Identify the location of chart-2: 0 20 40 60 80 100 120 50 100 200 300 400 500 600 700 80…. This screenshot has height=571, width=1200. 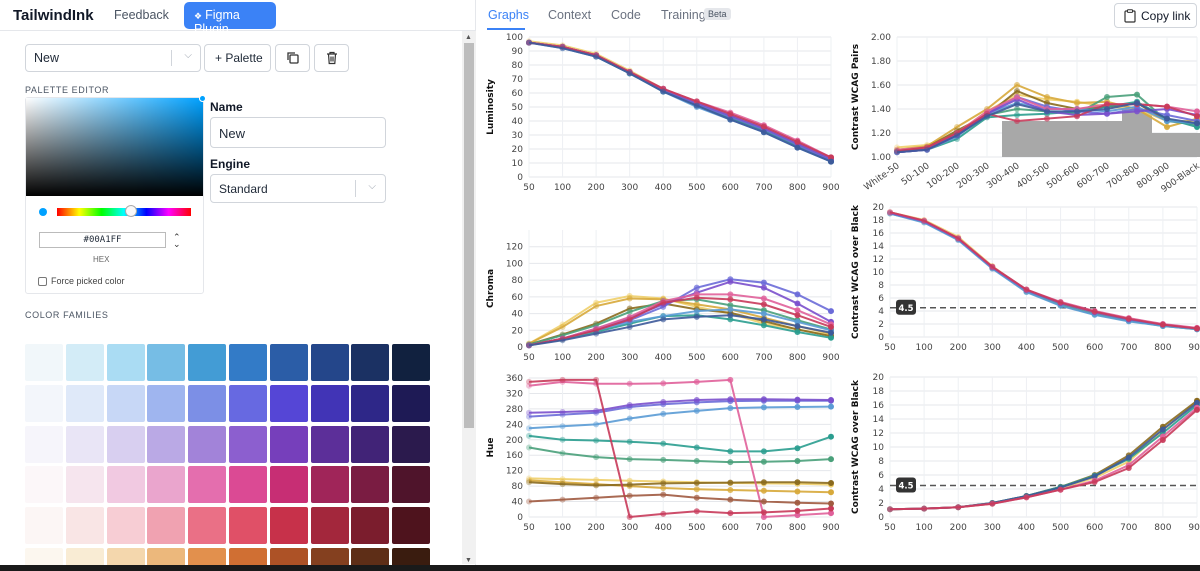
(663, 296).